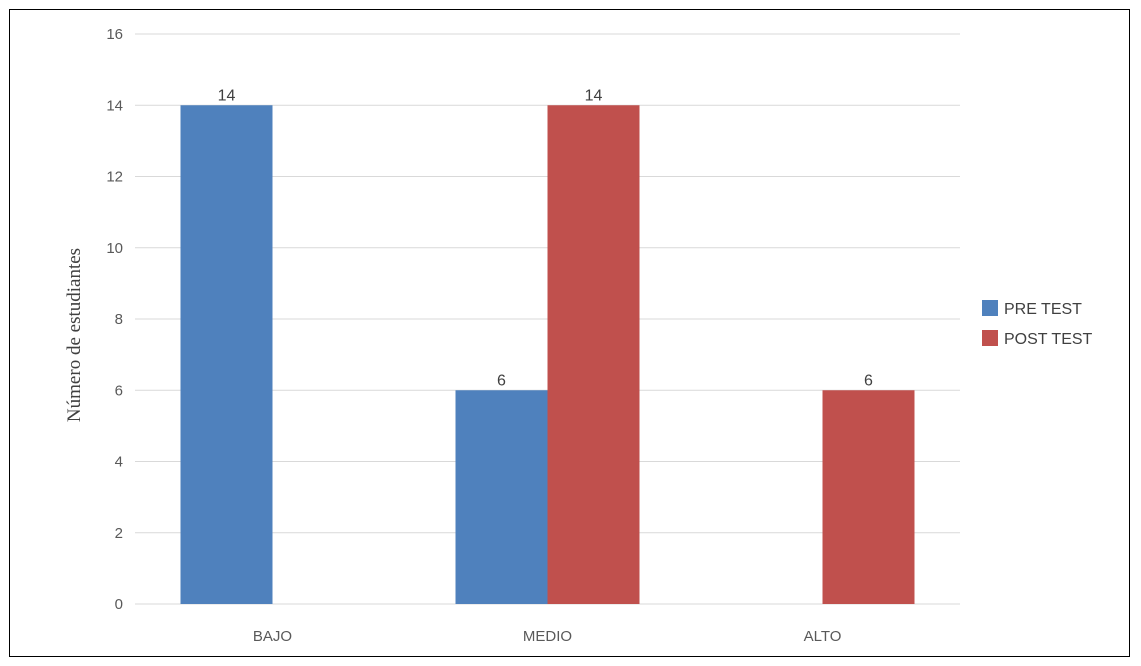 Image resolution: width=1141 pixels, height=666 pixels. Describe the element at coordinates (593, 354) in the screenshot. I see `bar-medio-post-test` at that location.